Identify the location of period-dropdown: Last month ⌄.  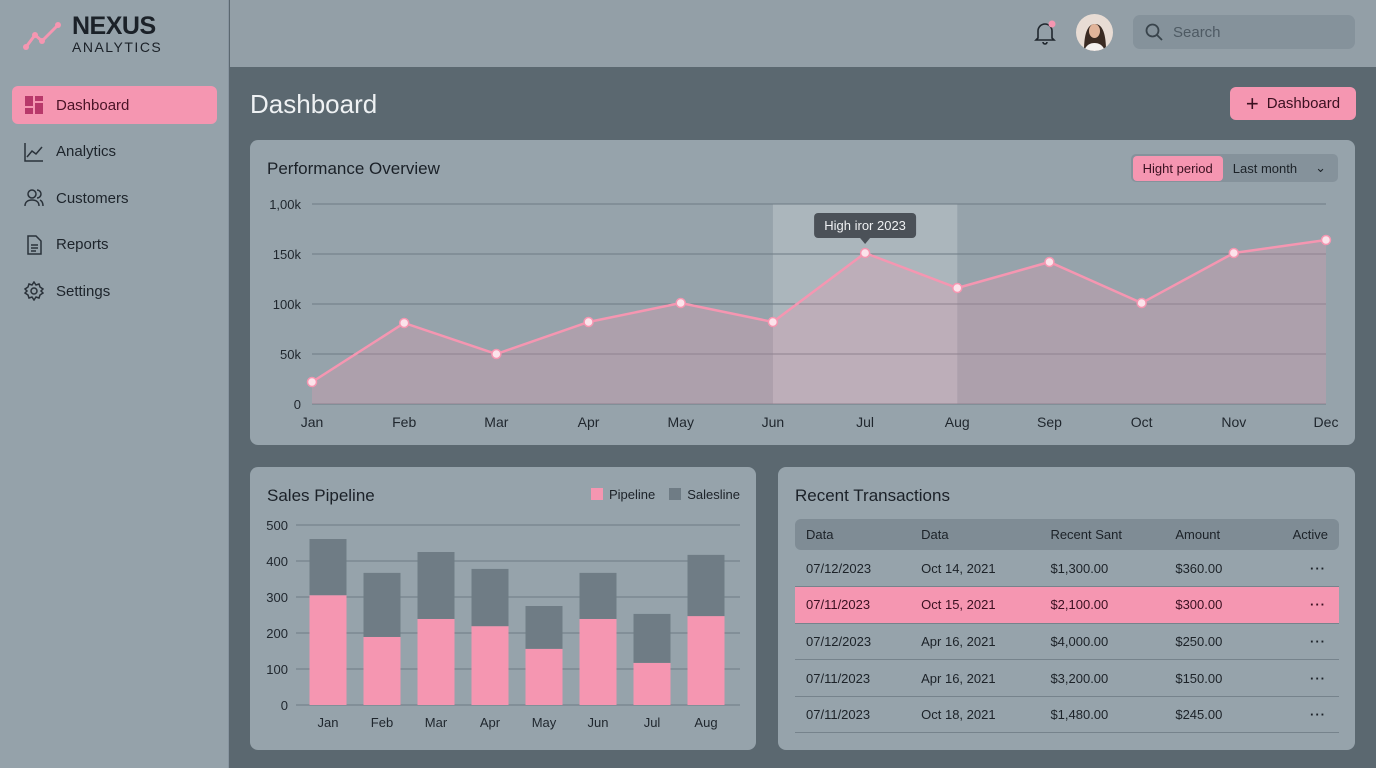
(1279, 168).